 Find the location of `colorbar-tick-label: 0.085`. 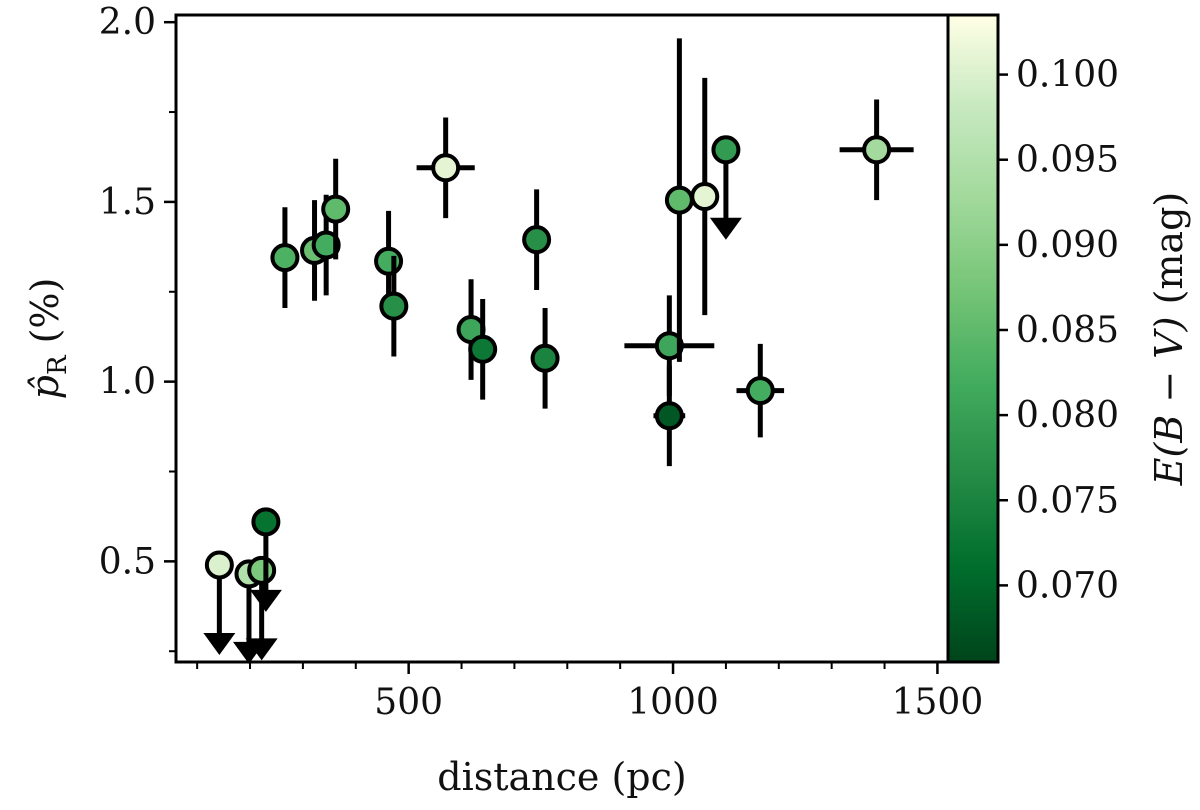

colorbar-tick-label: 0.085 is located at coordinates (1067, 330).